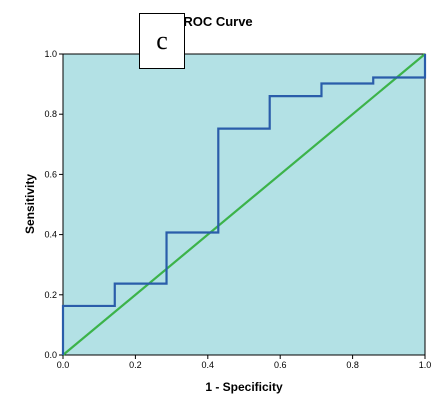 The height and width of the screenshot is (399, 436). What do you see at coordinates (63, 365) in the screenshot?
I see `x-tick-label: 0.0` at bounding box center [63, 365].